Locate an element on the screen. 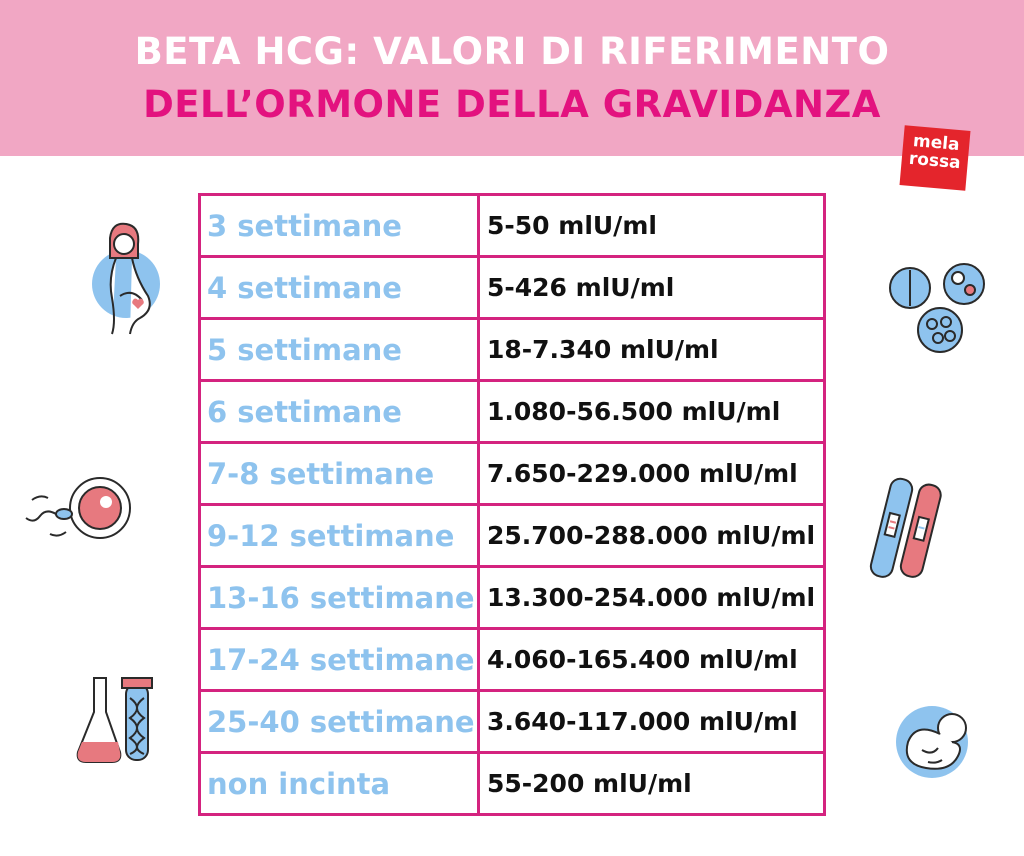 This screenshot has width=1024, height=856. table-row: 9-12 settimane 25.700-288.000 mlU/ml is located at coordinates (512, 535).